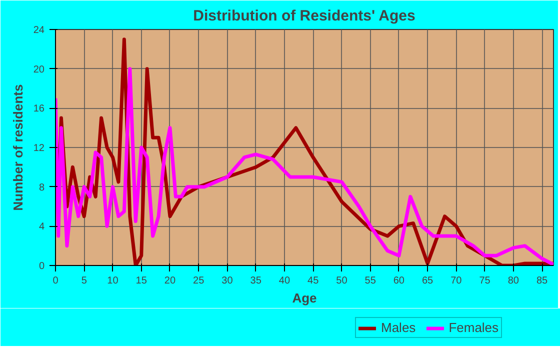 This screenshot has width=560, height=353. What do you see at coordinates (314, 281) in the screenshot?
I see `x-tick-label: 45` at bounding box center [314, 281].